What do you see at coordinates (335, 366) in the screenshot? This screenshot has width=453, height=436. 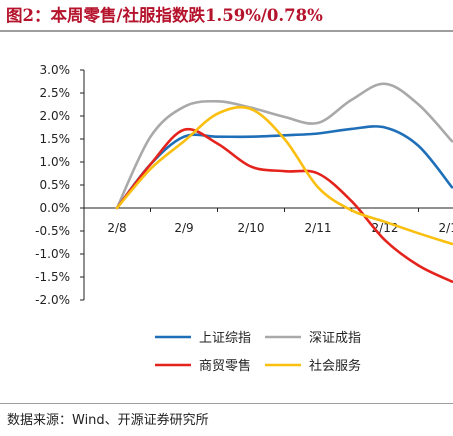 I see `legend-label: 社会服务` at bounding box center [335, 366].